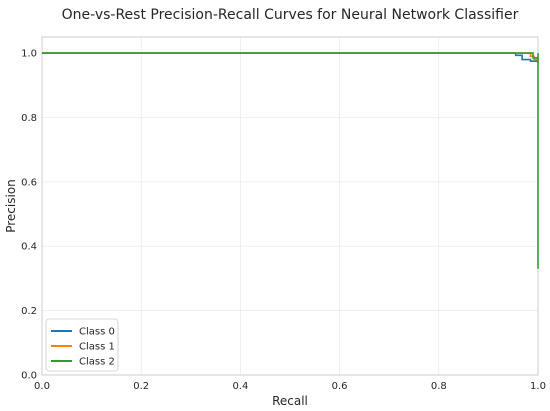 This screenshot has width=550, height=411. Describe the element at coordinates (439, 386) in the screenshot. I see `x-tick-label: 0.8` at that location.